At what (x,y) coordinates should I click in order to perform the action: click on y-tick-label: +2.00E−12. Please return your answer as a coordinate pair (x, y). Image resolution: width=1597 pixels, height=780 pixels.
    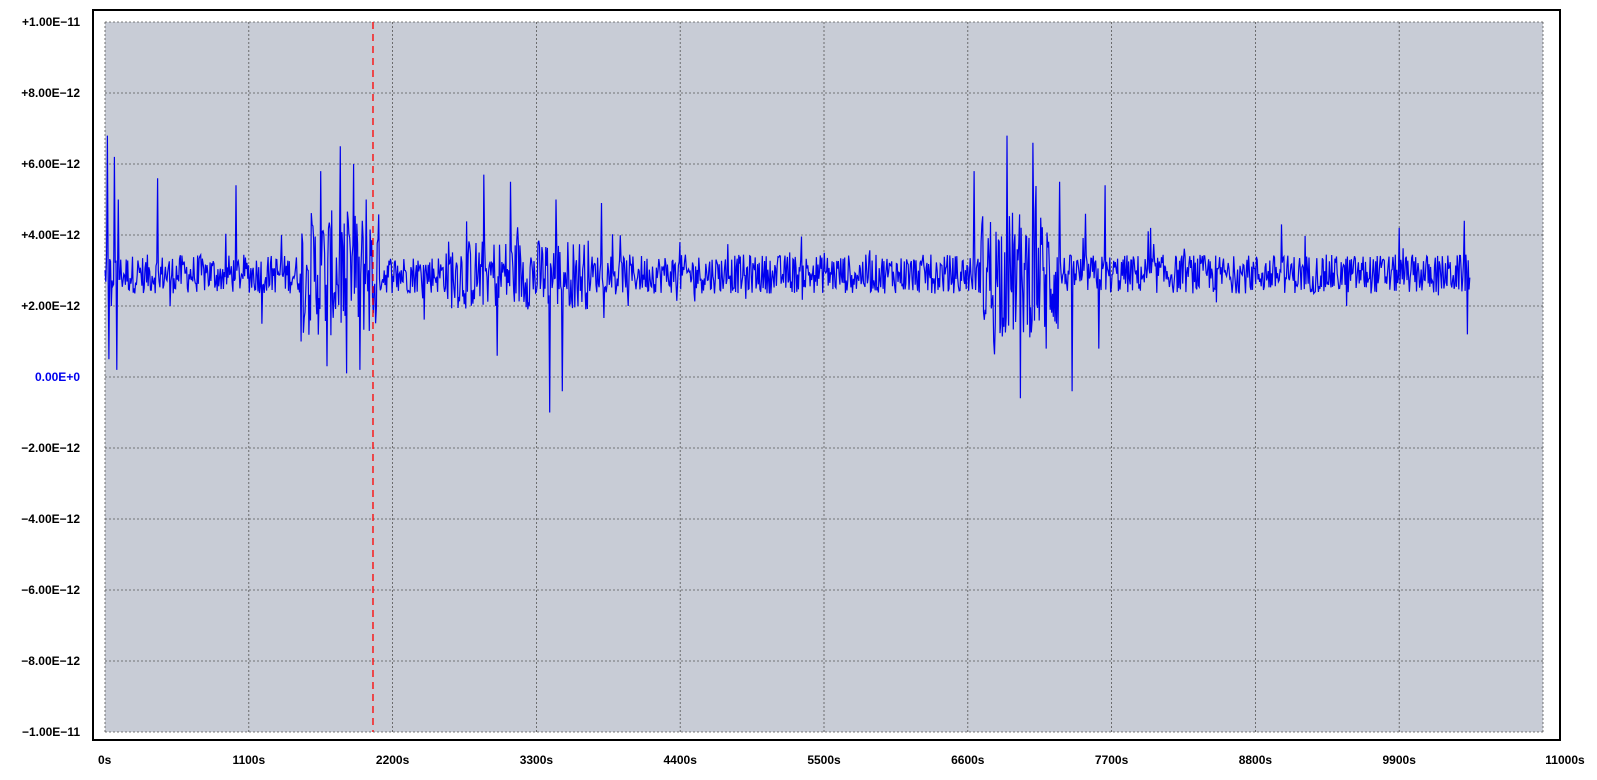
    Looking at the image, I should click on (50, 306).